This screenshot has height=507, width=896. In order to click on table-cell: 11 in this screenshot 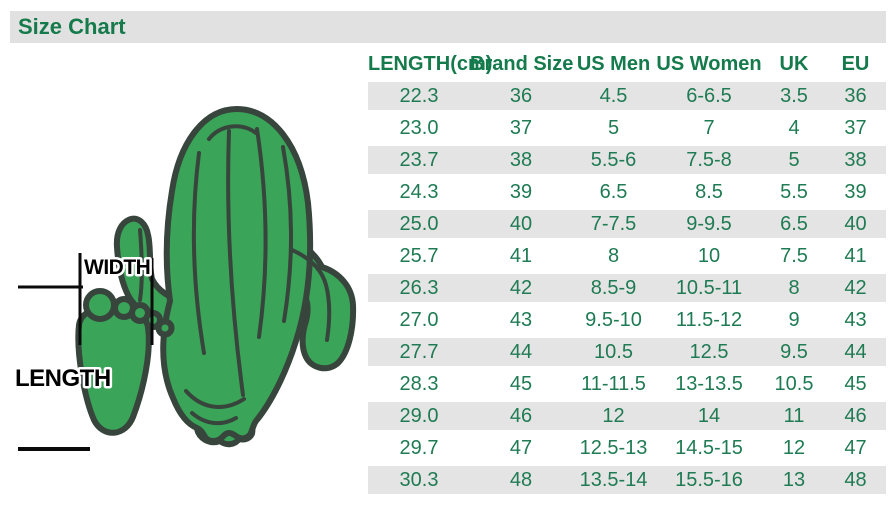, I will do `click(794, 416)`.